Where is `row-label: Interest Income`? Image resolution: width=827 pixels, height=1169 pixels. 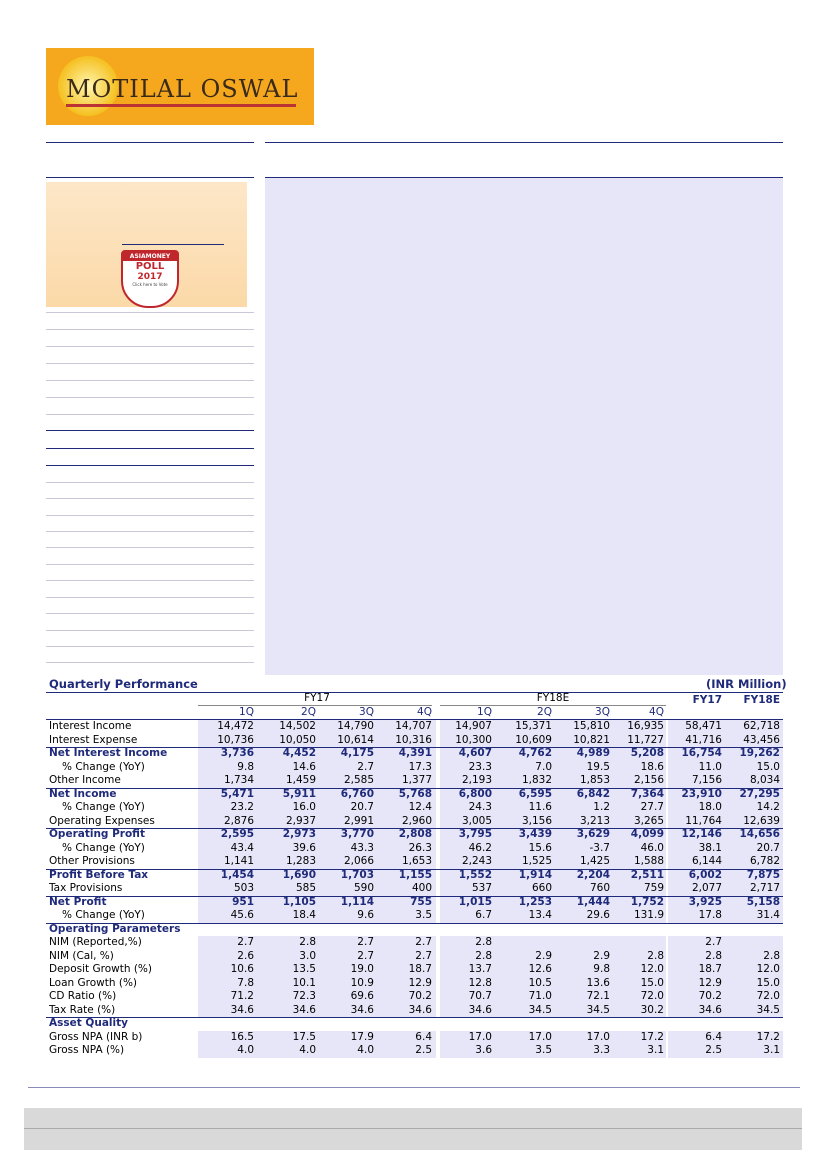 row-label: Interest Income is located at coordinates (90, 726).